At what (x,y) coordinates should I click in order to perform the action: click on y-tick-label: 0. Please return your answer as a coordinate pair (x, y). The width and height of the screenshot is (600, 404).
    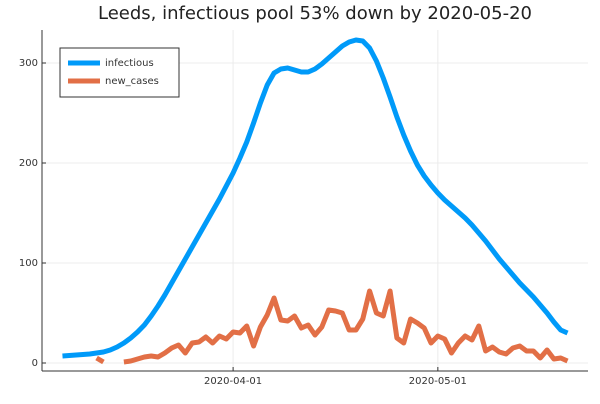
    Looking at the image, I should click on (35, 363).